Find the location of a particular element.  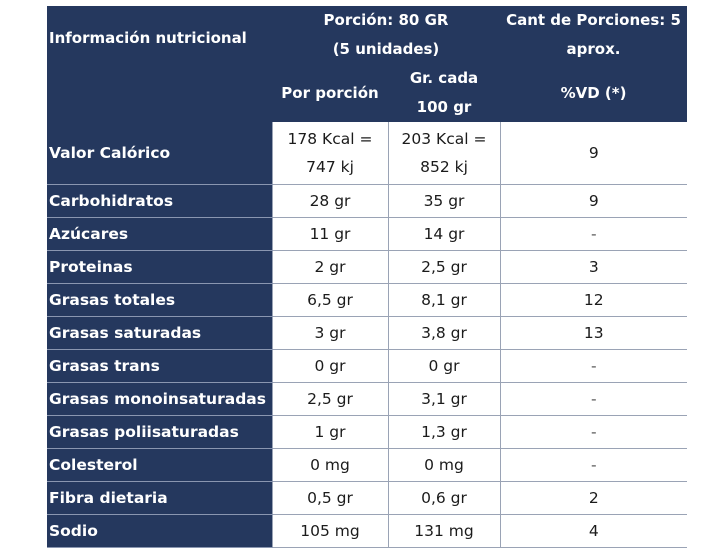

row-label: Proteinas is located at coordinates (159, 267).